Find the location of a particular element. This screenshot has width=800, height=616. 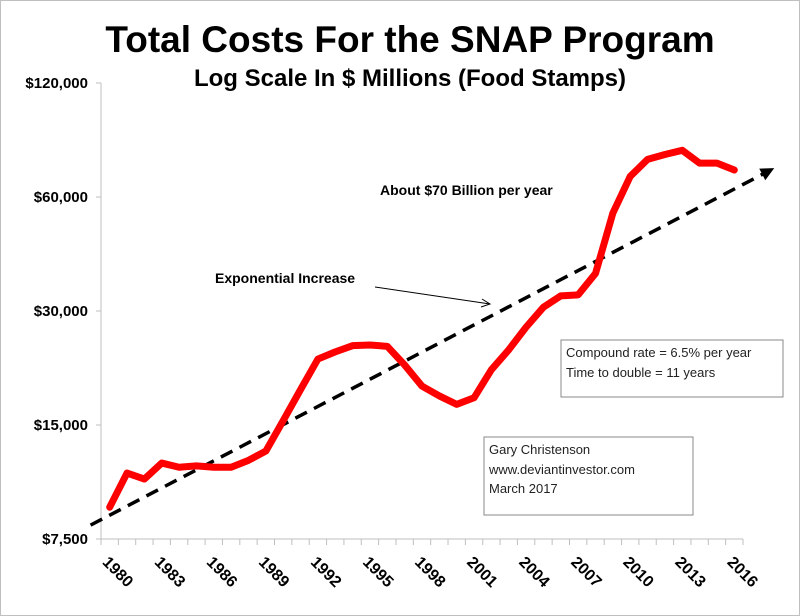

rate-box-line: Time to double = 11 years is located at coordinates (641, 372).